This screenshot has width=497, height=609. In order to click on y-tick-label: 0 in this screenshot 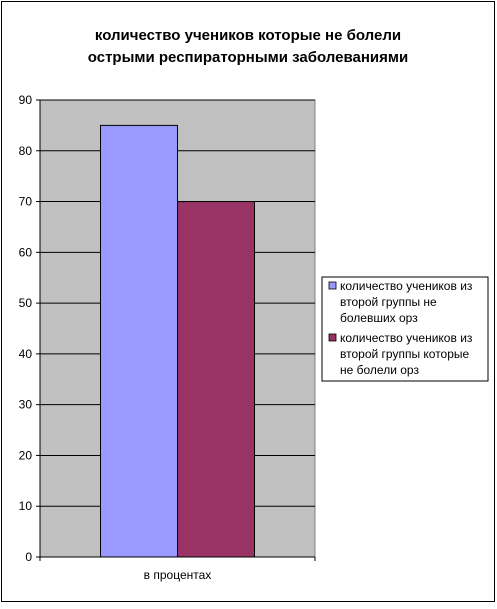, I will do `click(28, 557)`.